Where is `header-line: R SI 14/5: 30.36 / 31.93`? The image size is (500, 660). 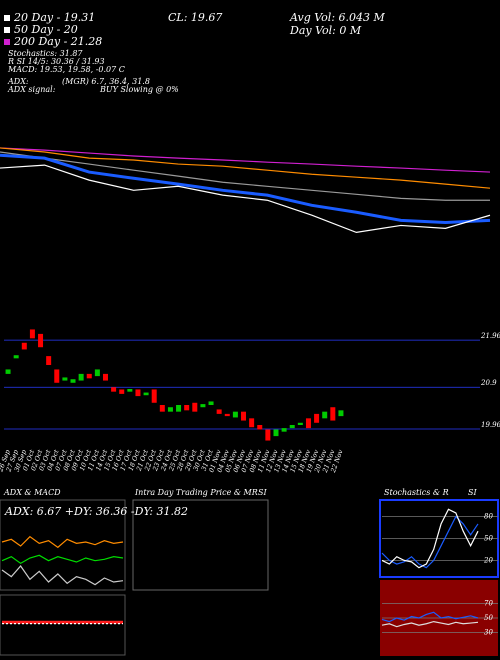
header-line: R SI 14/5: 30.36 / 31.93 is located at coordinates (56, 61).